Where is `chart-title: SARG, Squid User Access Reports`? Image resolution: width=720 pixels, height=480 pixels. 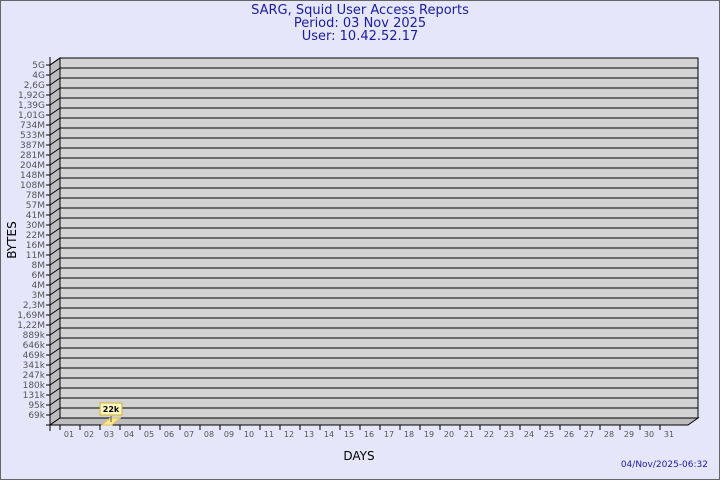
chart-title: SARG, Squid User Access Reports is located at coordinates (360, 10).